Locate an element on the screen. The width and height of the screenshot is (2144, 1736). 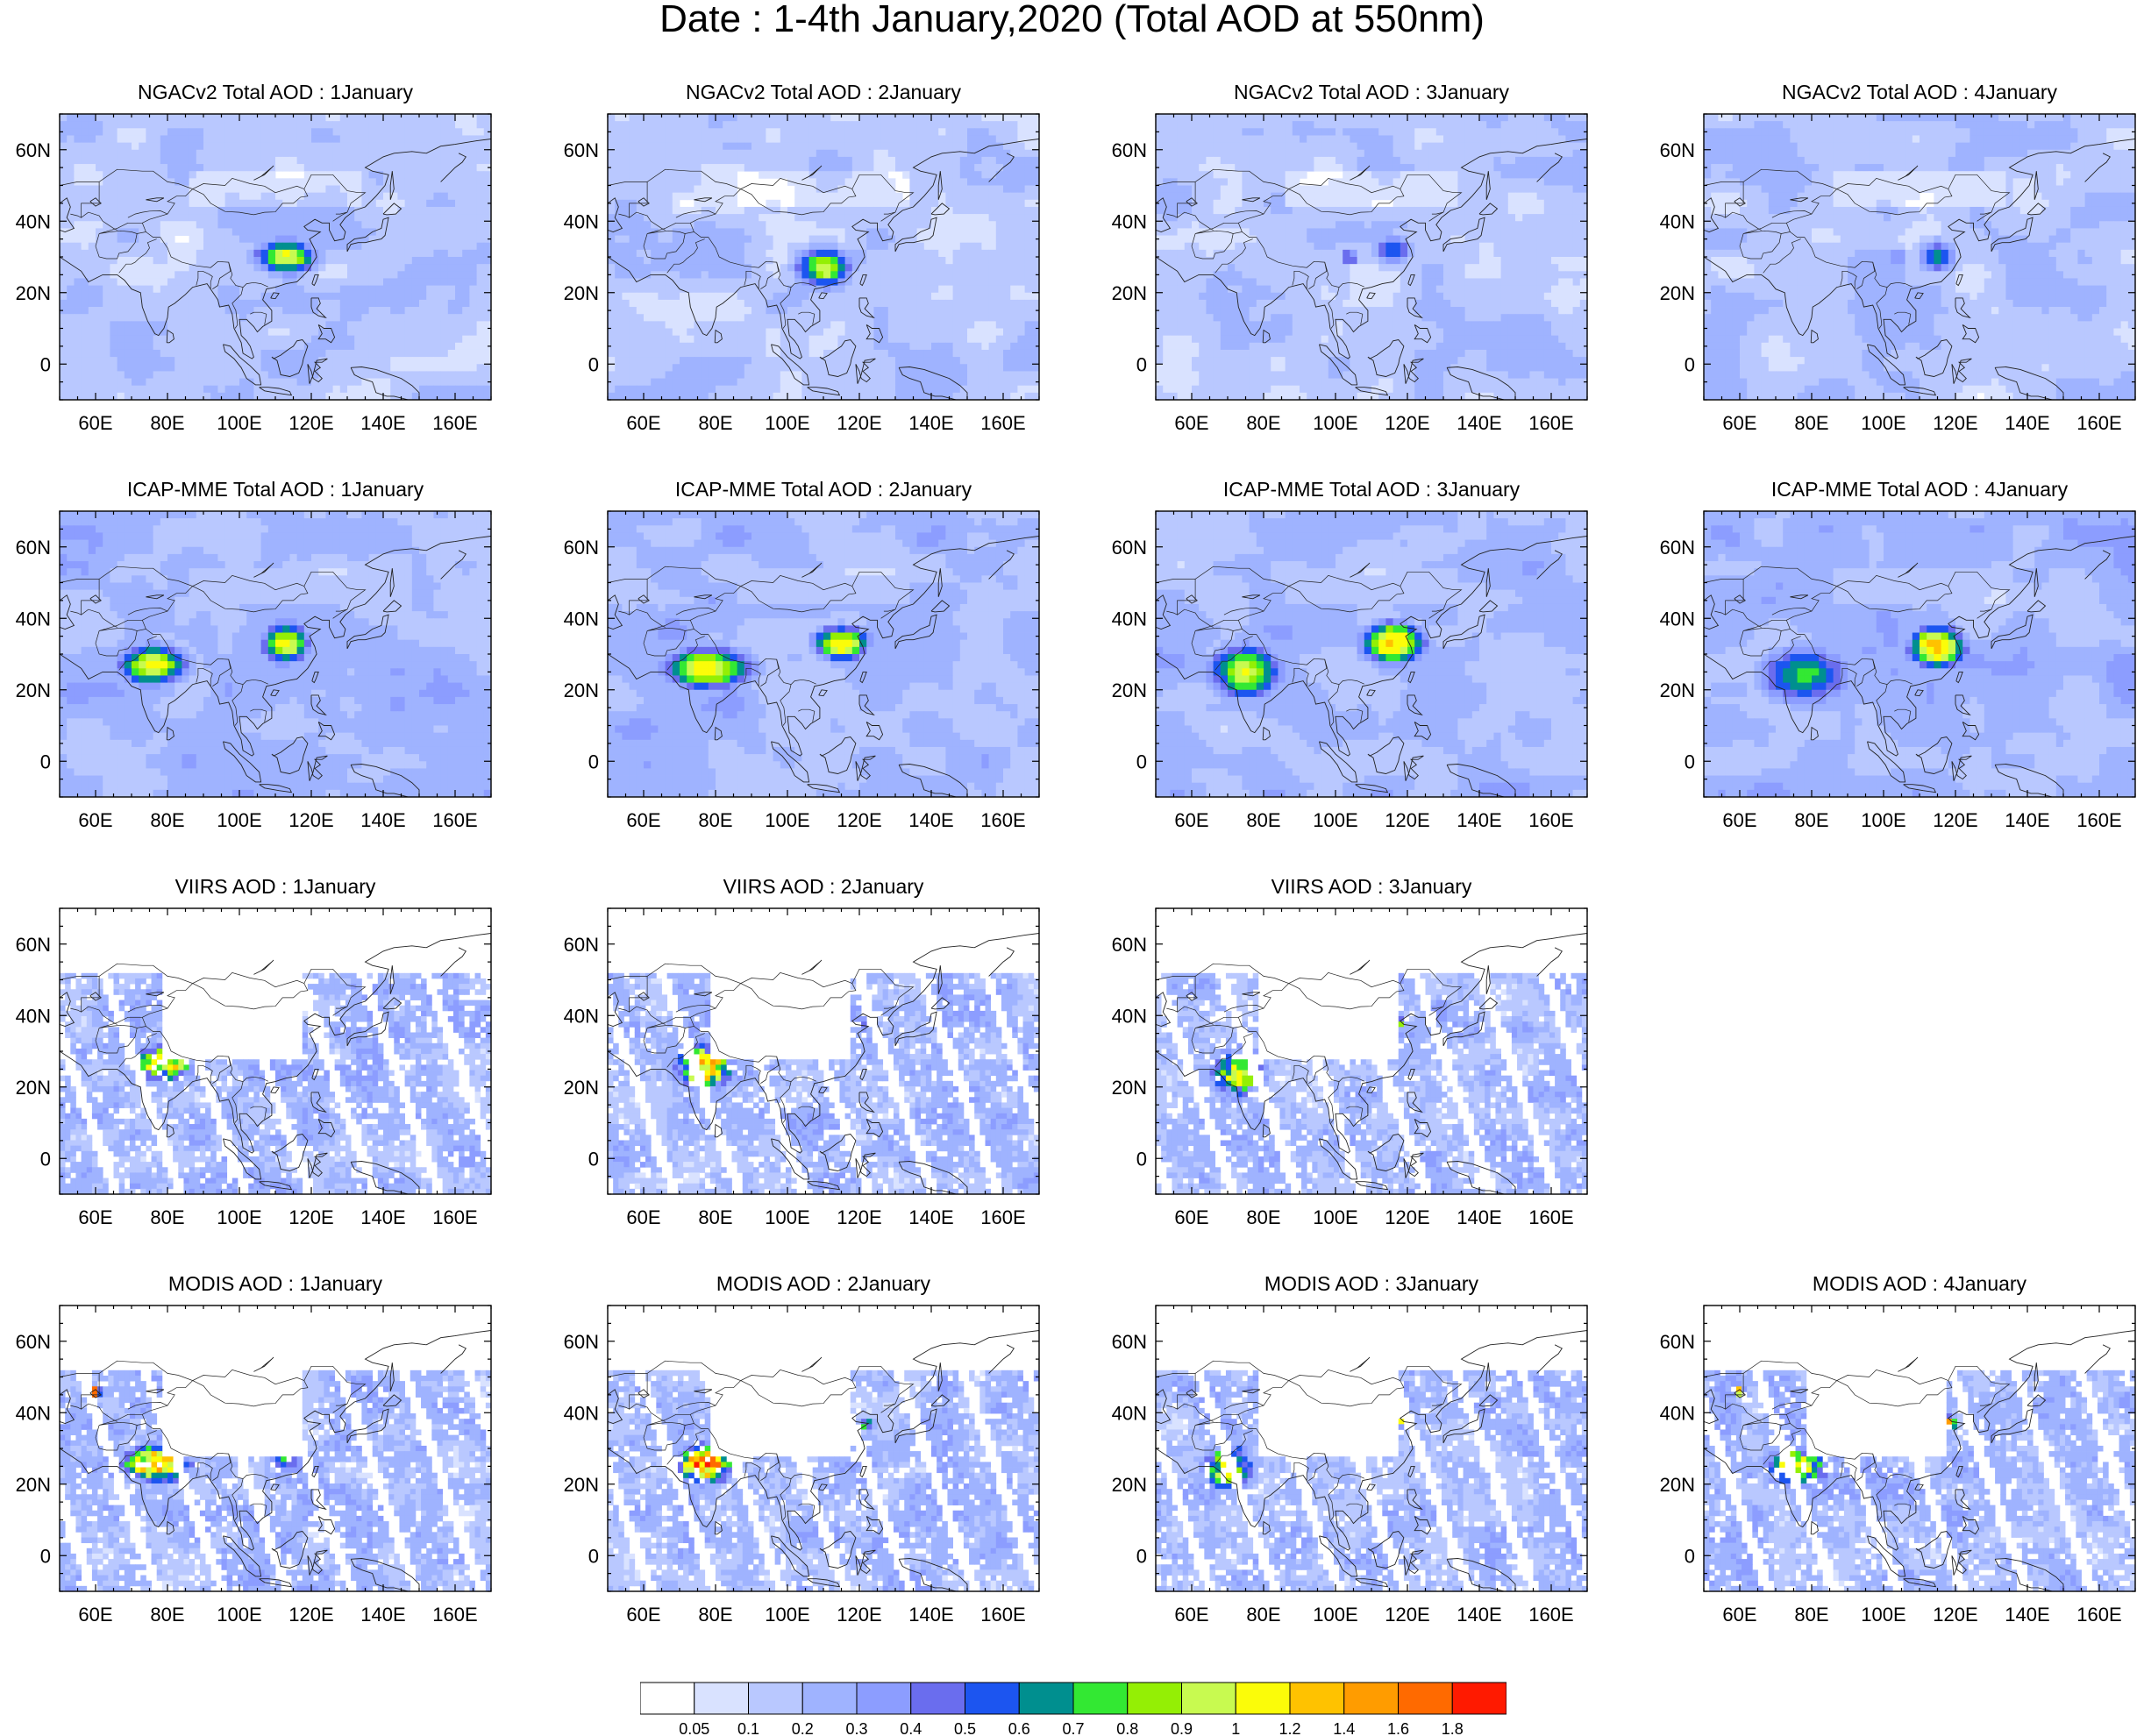
colorbar-label: 1.4 is located at coordinates (1344, 1728).